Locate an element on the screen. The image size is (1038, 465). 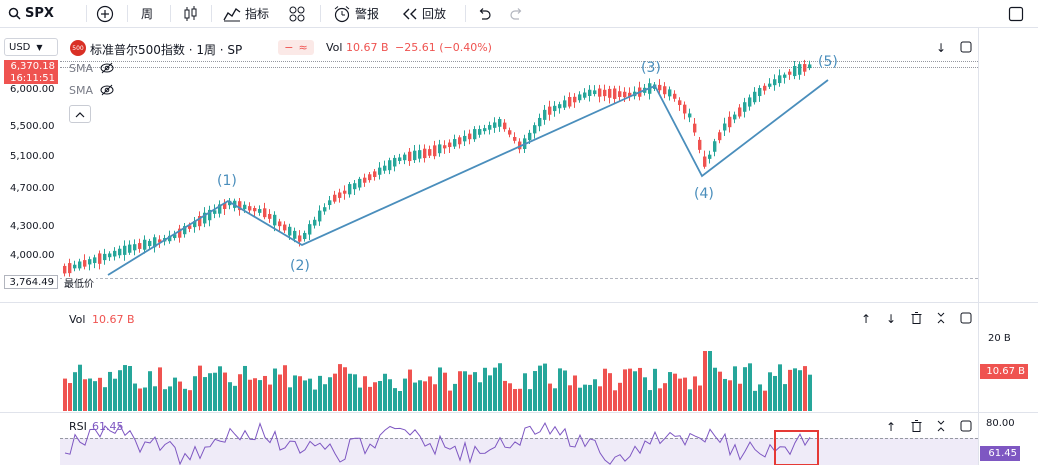
legend-toggle: − ≈ is located at coordinates (296, 47).